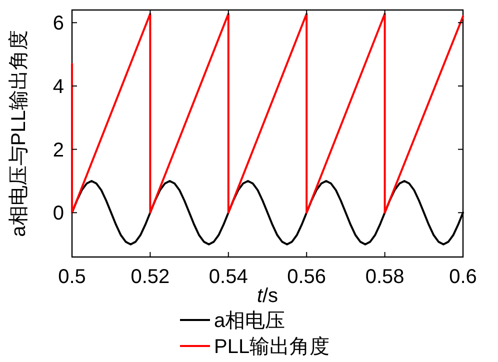 The image size is (498, 362). What do you see at coordinates (250, 321) in the screenshot?
I see `legend-label: a相电压` at bounding box center [250, 321].